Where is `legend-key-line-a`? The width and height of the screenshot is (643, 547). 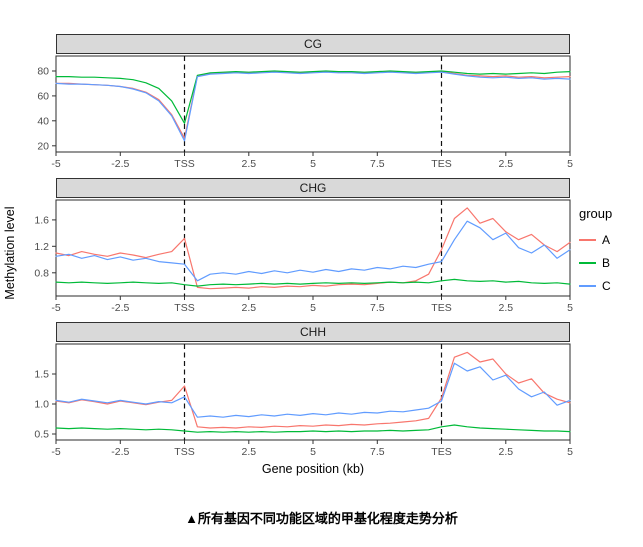
legend-key-line-a is located at coordinates (587, 239).